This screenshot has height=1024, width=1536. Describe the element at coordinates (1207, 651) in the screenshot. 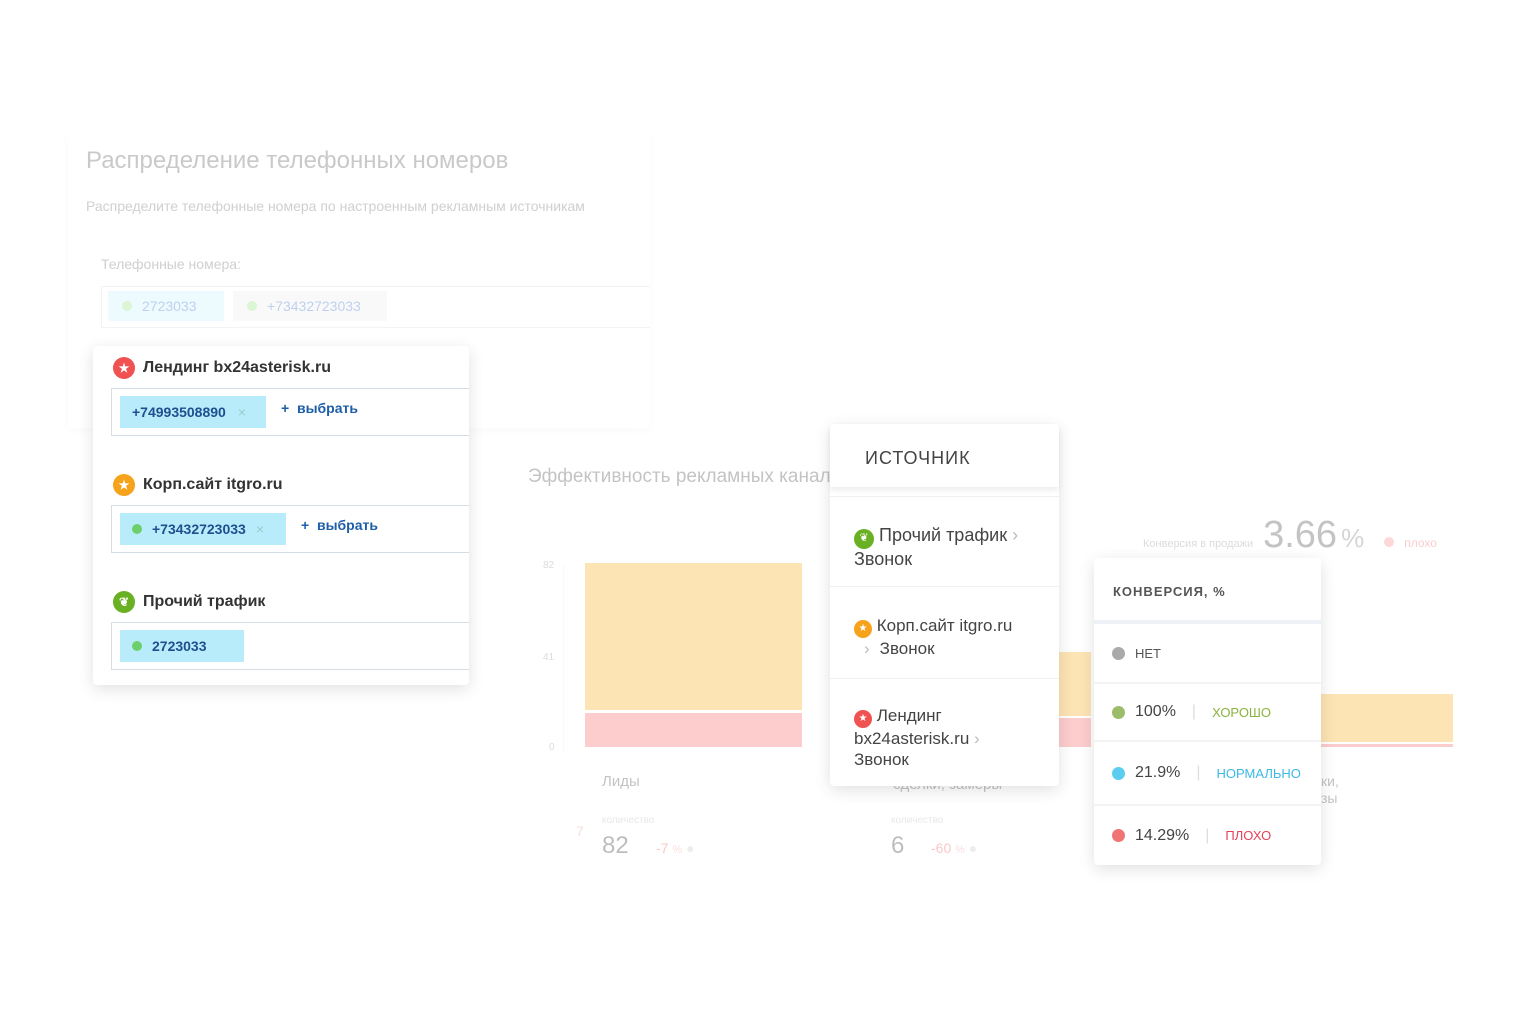

I see `conversion-row: НЕТ` at that location.